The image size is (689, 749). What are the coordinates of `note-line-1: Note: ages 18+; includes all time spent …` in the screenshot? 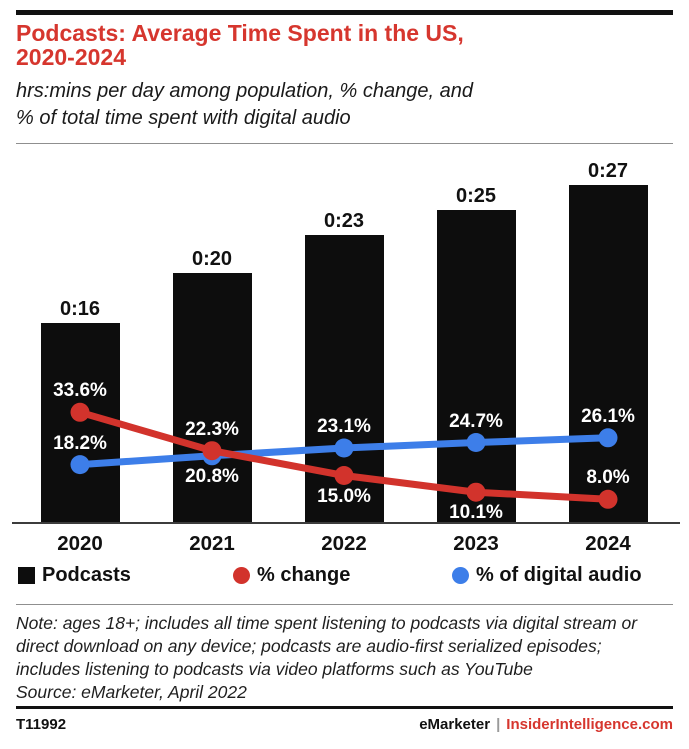 It's located at (327, 623).